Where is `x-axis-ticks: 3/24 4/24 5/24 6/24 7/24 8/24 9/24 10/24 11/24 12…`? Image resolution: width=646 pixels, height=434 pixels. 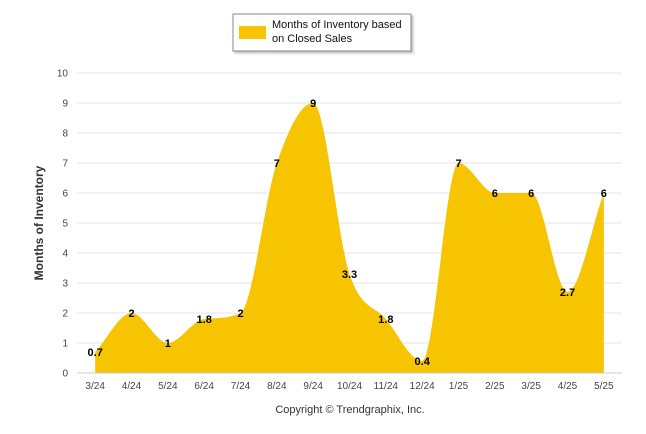 x-axis-ticks: 3/24 4/24 5/24 6/24 7/24 8/24 9/24 10/24 11/24 12… is located at coordinates (349, 386).